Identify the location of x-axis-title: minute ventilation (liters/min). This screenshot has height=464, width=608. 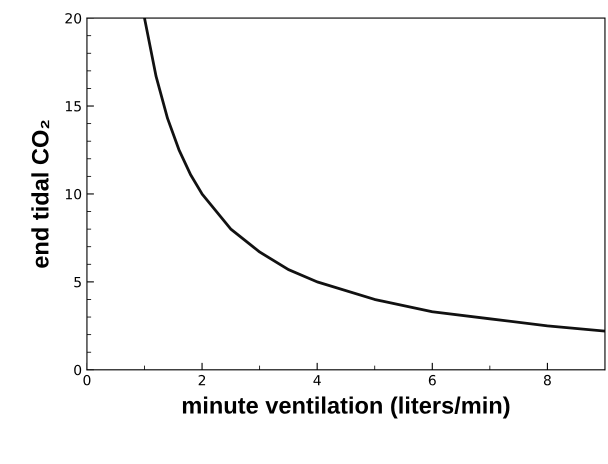
(346, 407).